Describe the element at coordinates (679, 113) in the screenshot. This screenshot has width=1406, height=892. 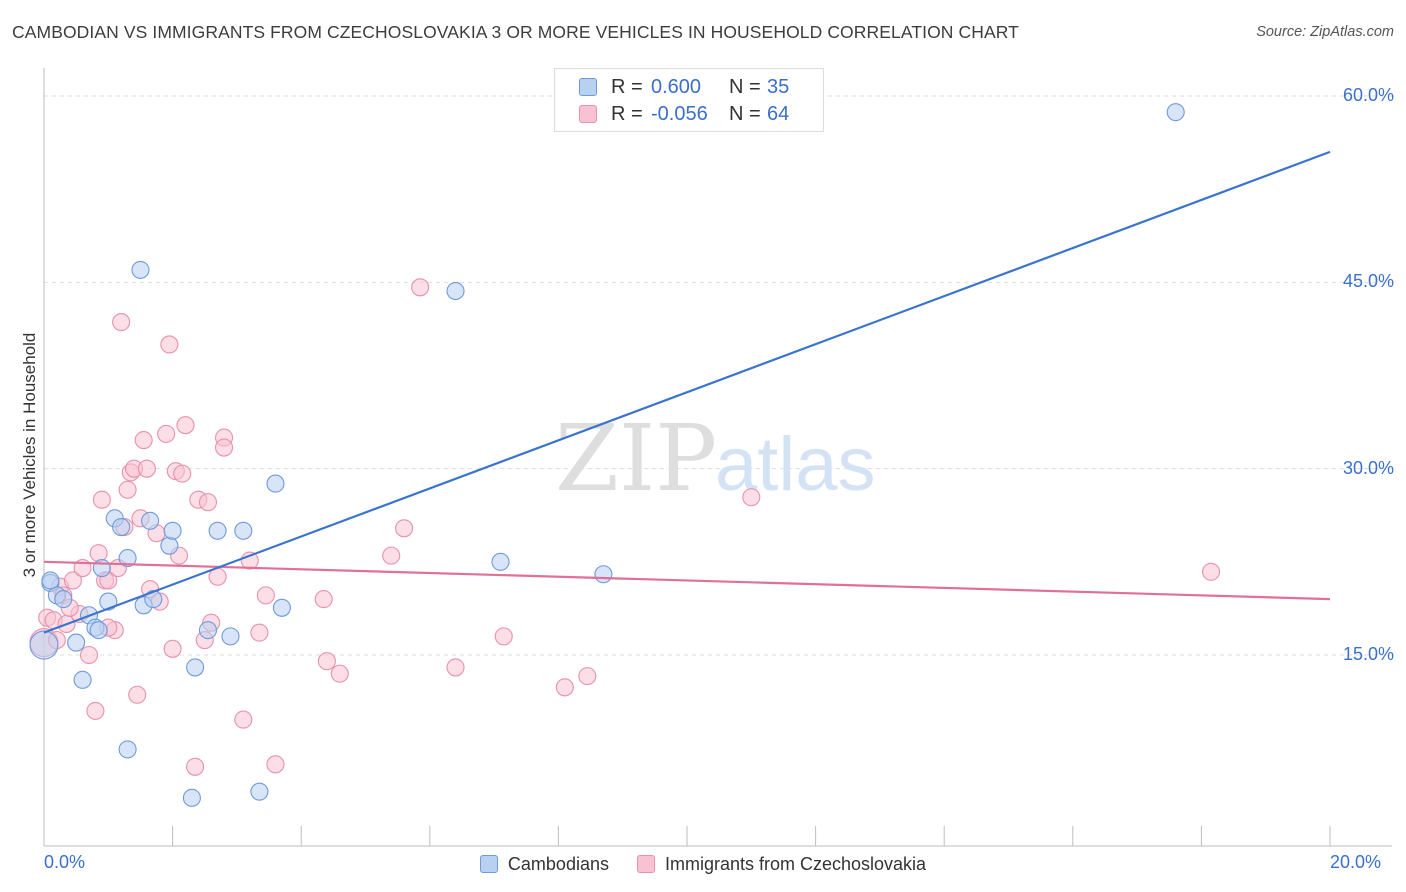
I see `legend-r-value: -0.056` at that location.